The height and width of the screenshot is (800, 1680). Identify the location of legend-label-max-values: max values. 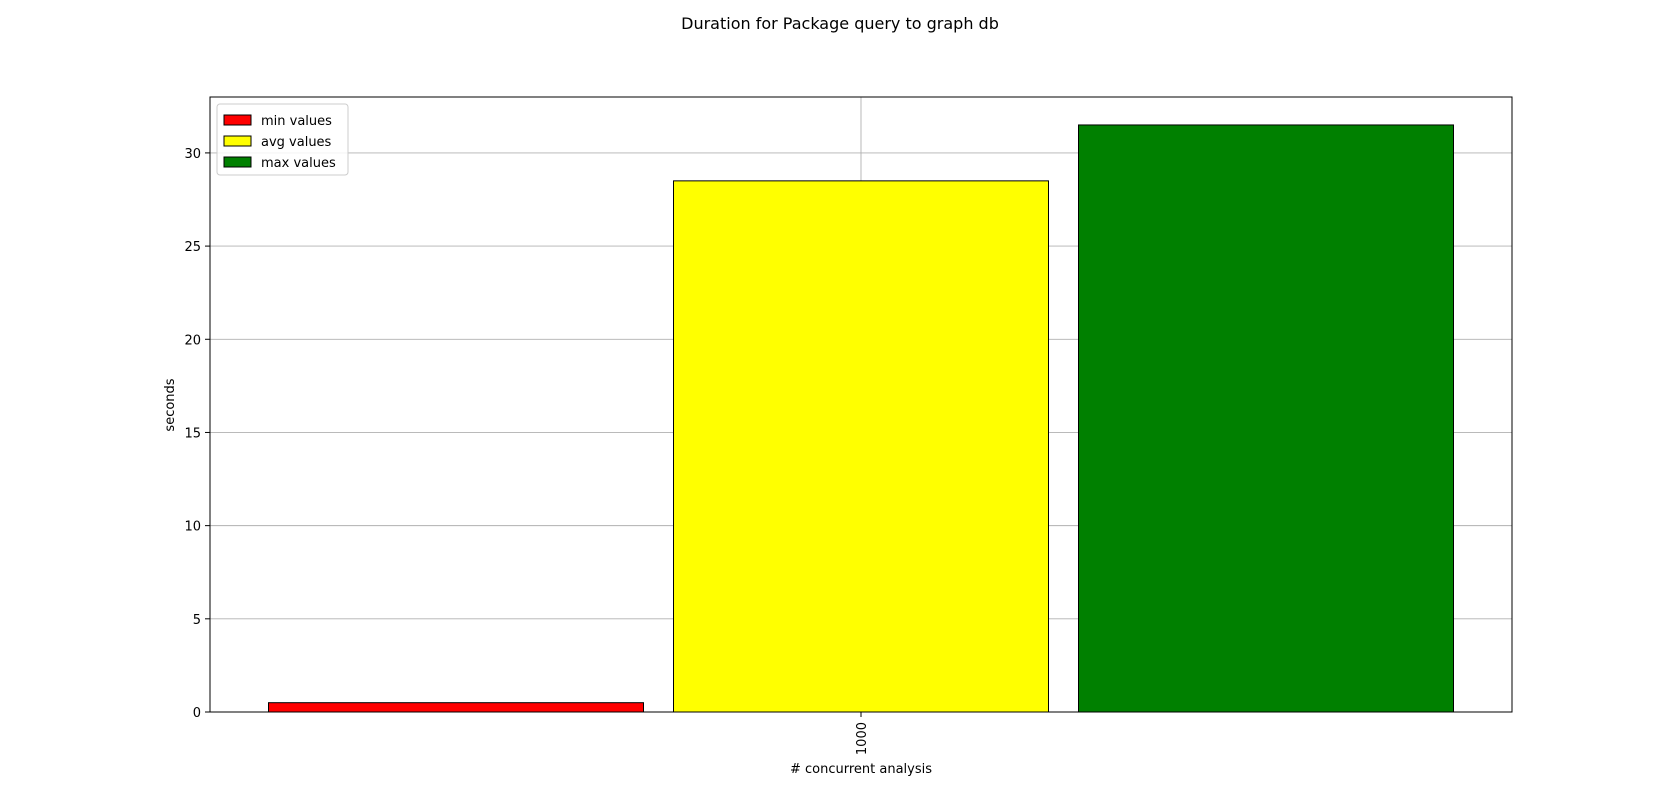
(298, 163).